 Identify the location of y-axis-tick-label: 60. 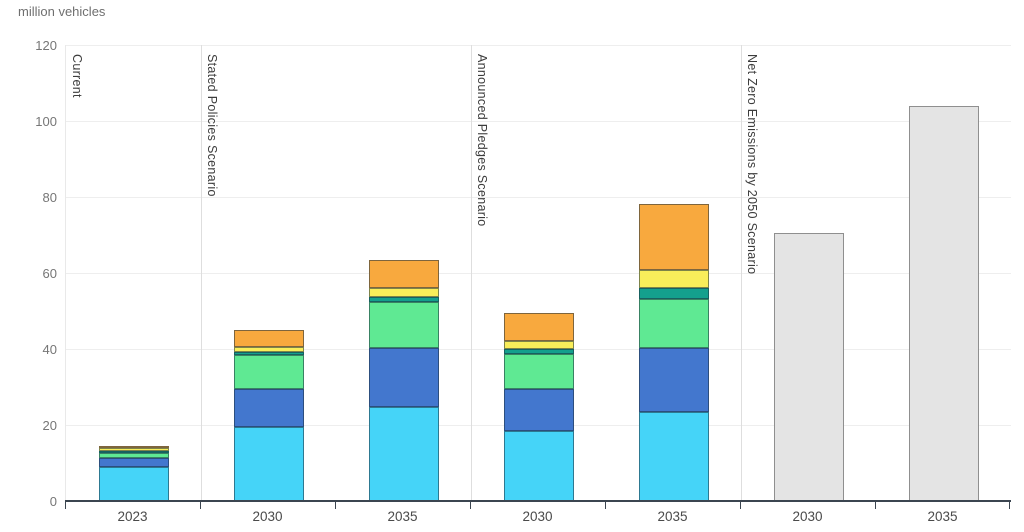
(49, 273).